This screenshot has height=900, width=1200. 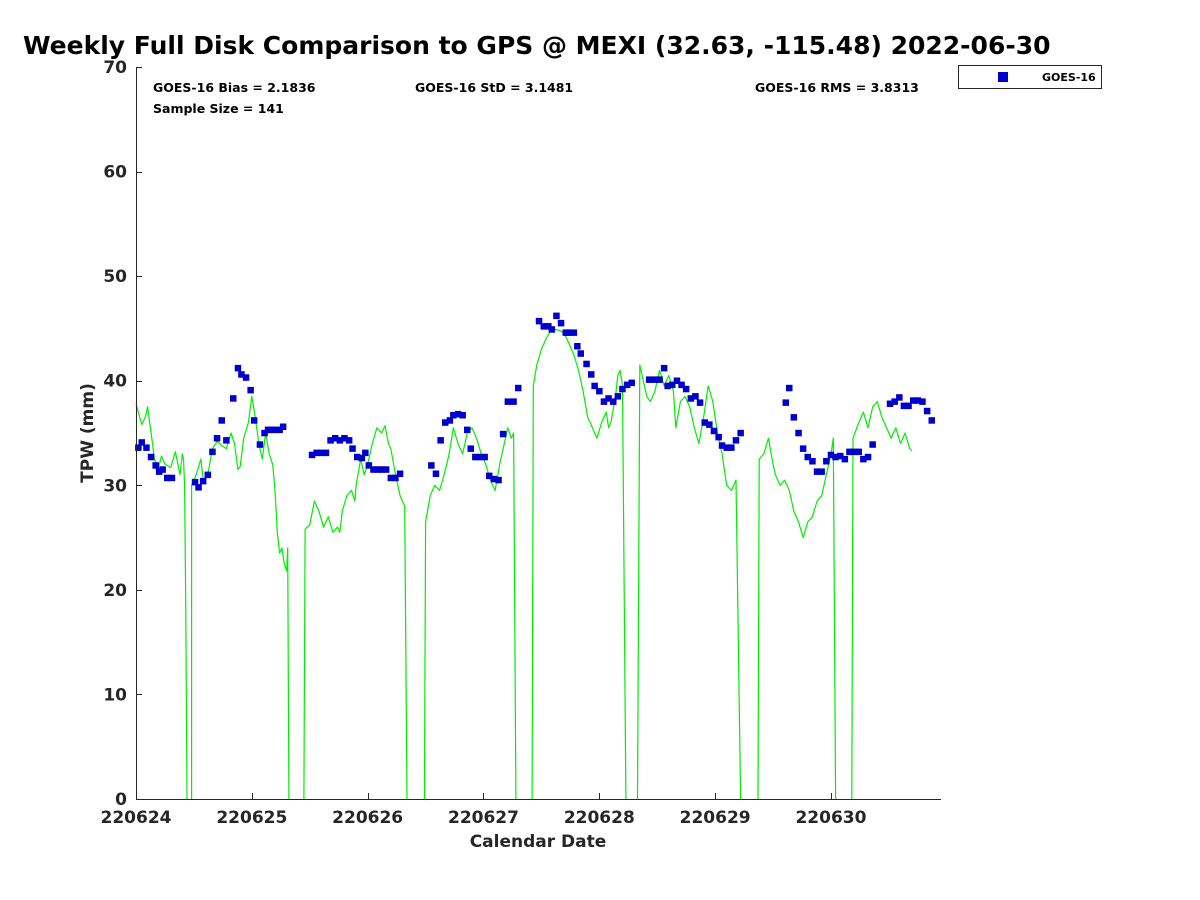 What do you see at coordinates (234, 87) in the screenshot?
I see `bias-stat: GOES-16 Bias = 2.1836` at bounding box center [234, 87].